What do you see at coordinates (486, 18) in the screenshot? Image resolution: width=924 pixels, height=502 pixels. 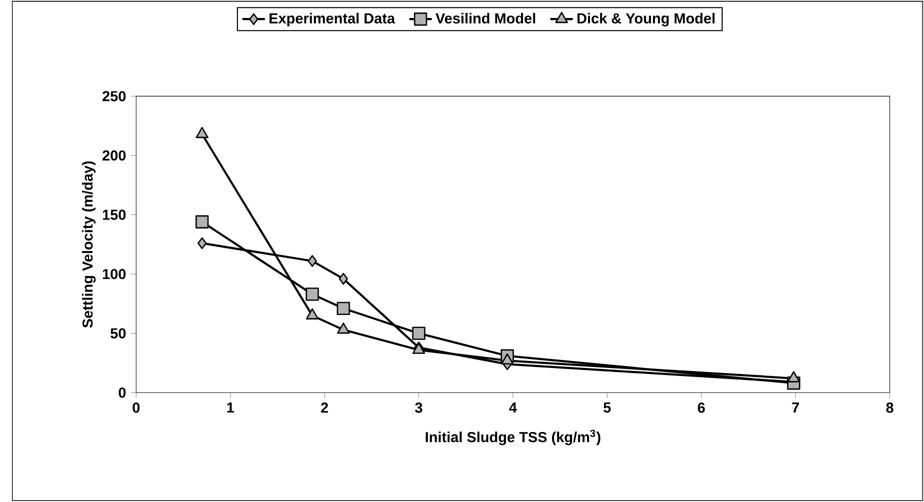 I see `legend-label: Vesilind Model` at bounding box center [486, 18].